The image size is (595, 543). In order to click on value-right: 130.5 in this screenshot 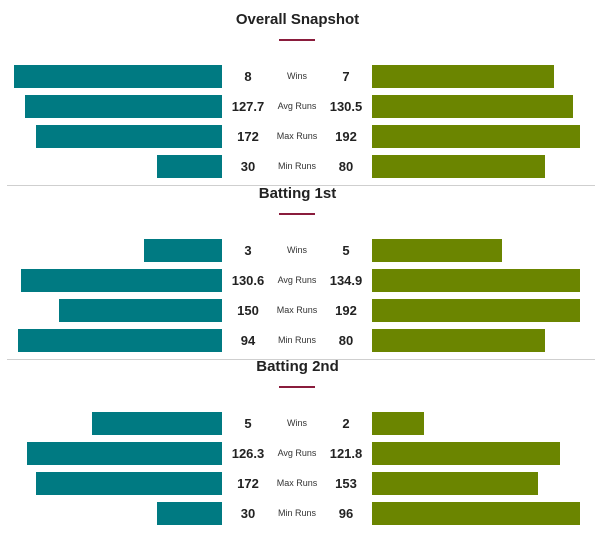, I will do `click(346, 106)`.